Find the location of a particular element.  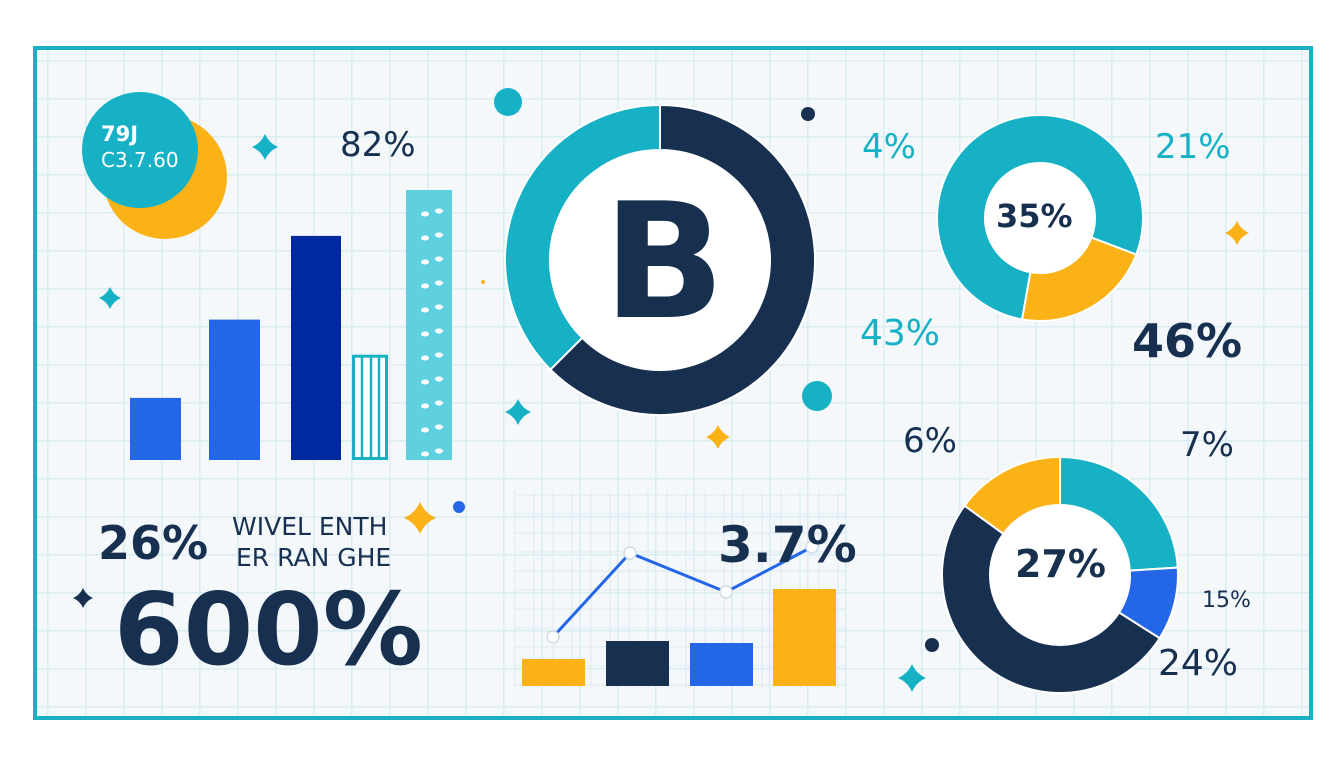

stat-big: 600% is located at coordinates (268, 629).